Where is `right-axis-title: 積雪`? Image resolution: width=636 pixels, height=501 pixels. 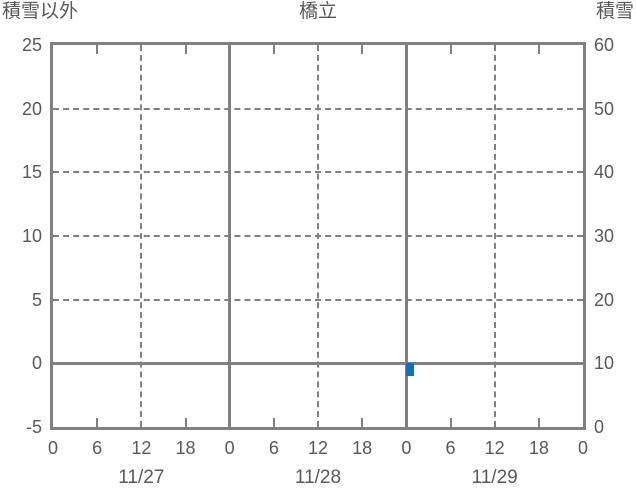 right-axis-title: 積雪 is located at coordinates (614, 11).